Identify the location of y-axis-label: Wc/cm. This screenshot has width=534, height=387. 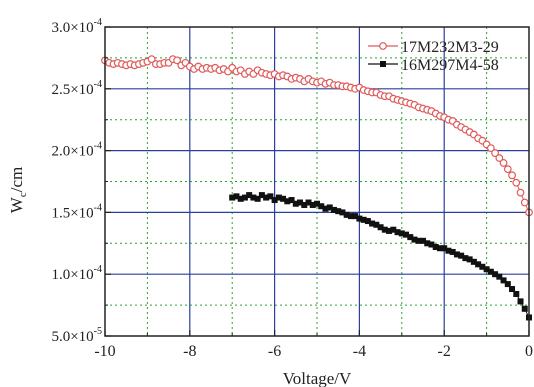
(18, 190).